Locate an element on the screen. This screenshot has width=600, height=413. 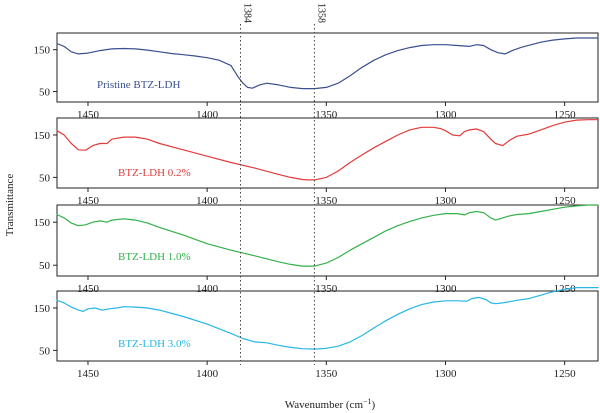
y-axis-title: Transmittance is located at coordinates (10, 205).